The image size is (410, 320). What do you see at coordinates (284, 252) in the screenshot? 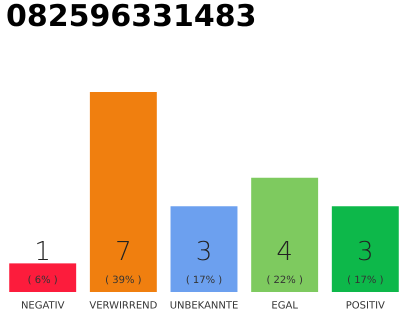
I see `data-label: 4` at bounding box center [284, 252].